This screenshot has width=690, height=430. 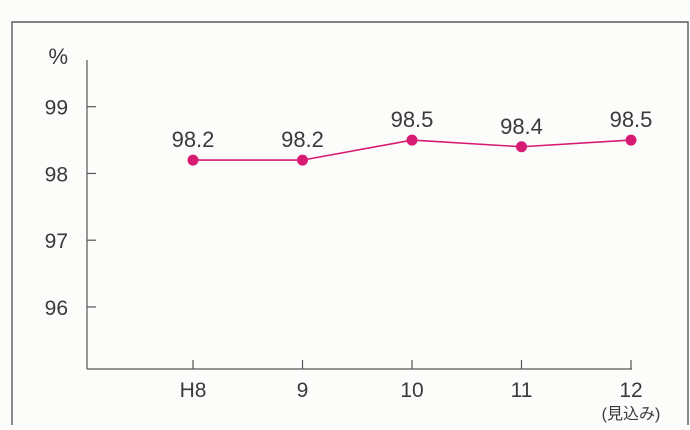 I want to click on x-tick-sublabel: (見込み), so click(x=631, y=414).